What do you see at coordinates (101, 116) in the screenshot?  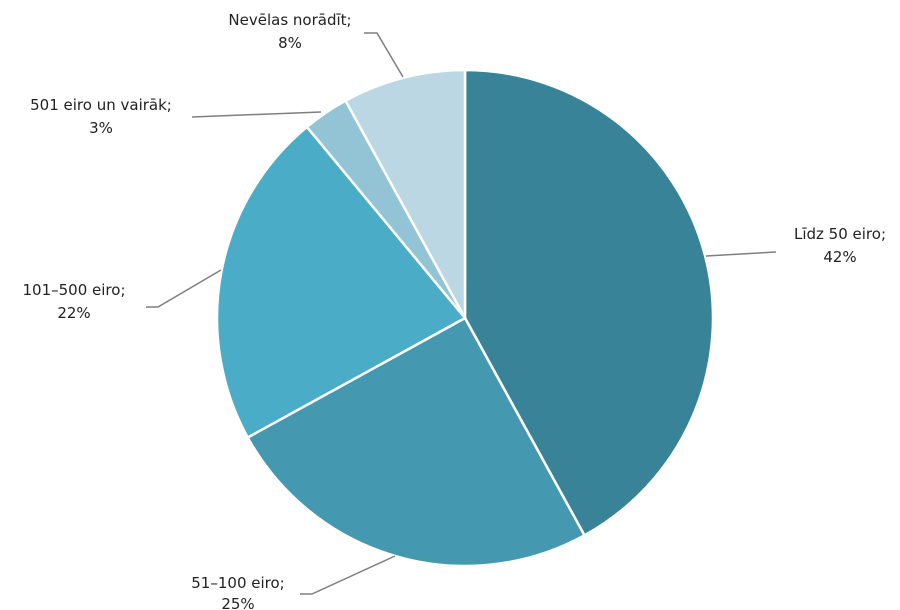 I see `label-slice-3: 501 eiro un vairāk; 3%` at bounding box center [101, 116].